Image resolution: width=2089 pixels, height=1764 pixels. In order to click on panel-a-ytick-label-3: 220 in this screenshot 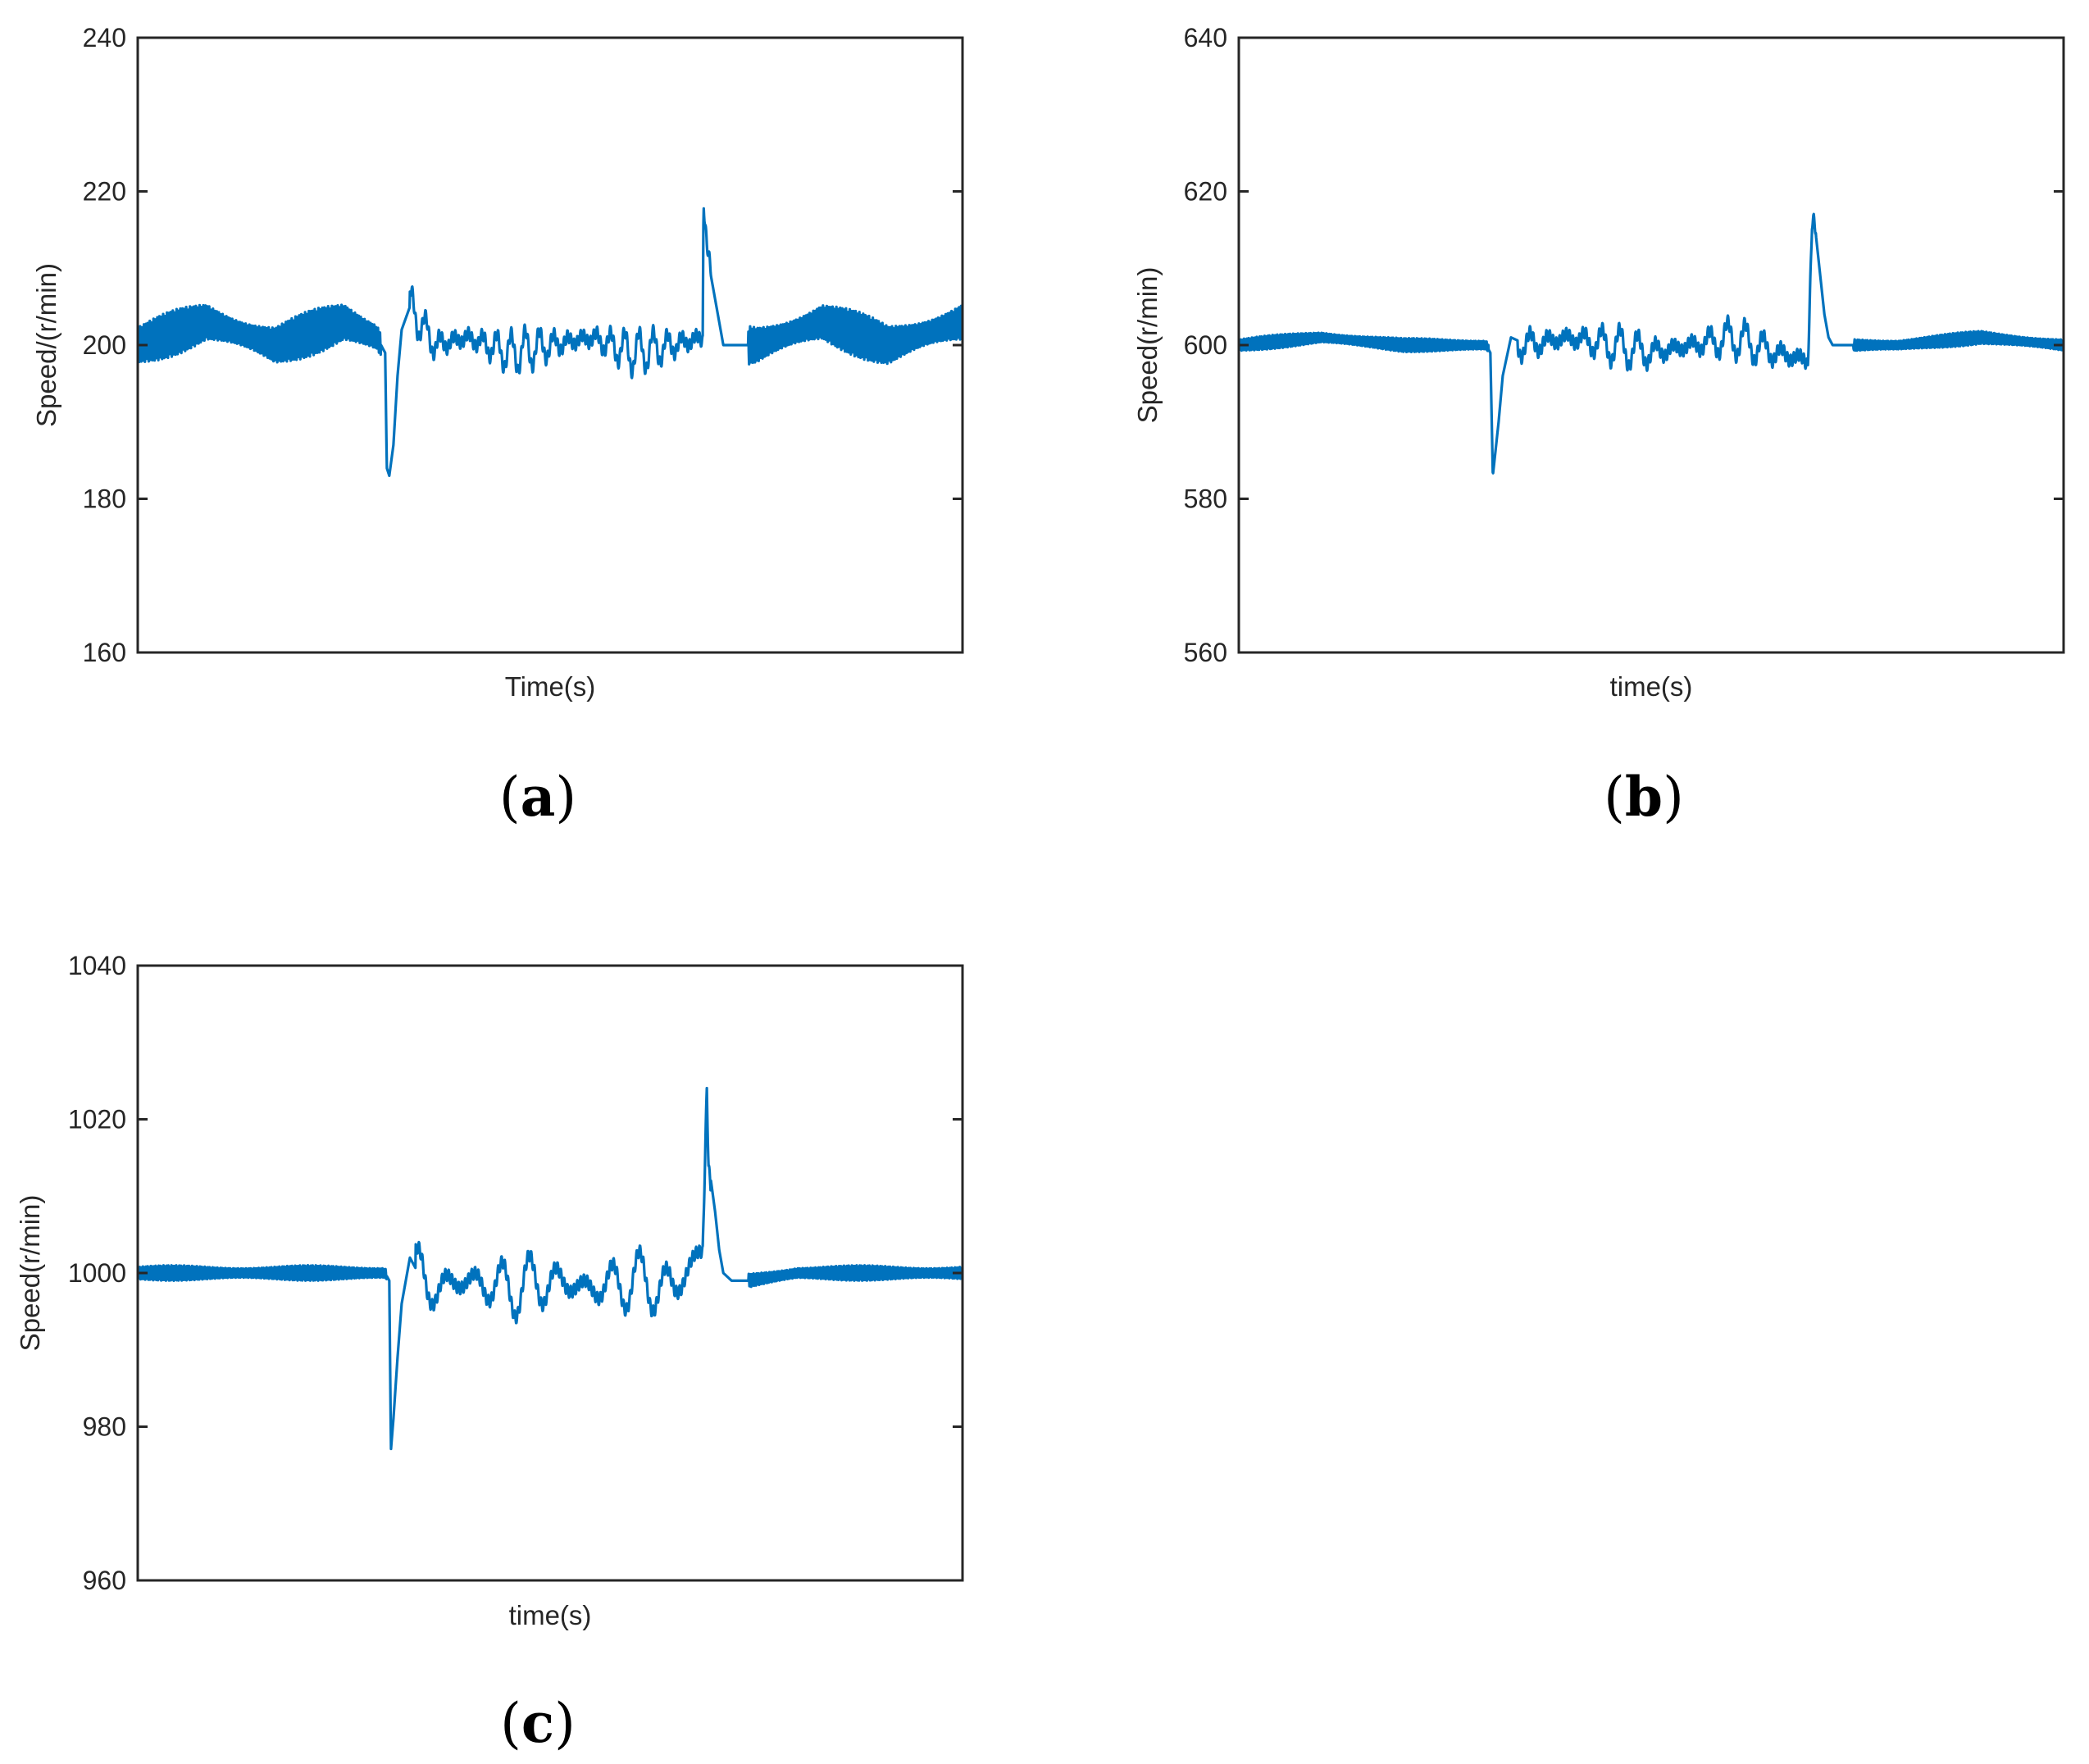, I will do `click(104, 192)`.